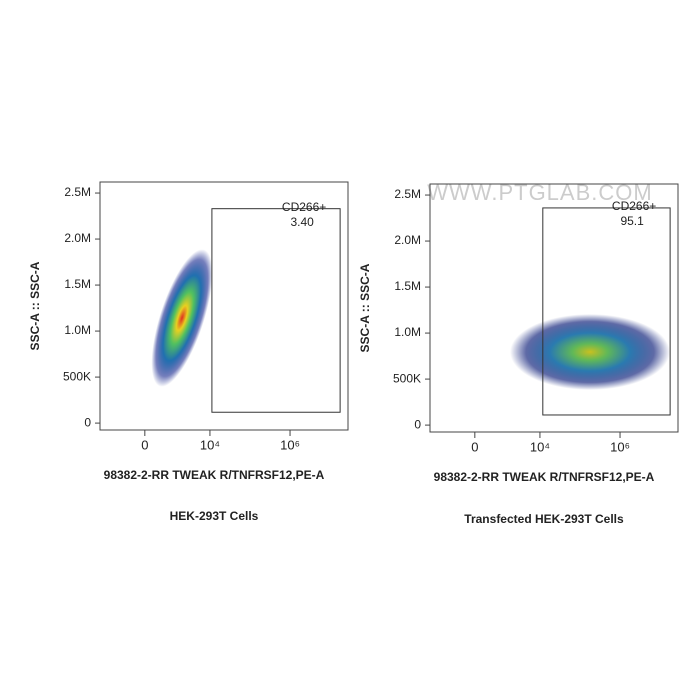  I want to click on caption: Transfected HEK-293T Cells, so click(544, 519).